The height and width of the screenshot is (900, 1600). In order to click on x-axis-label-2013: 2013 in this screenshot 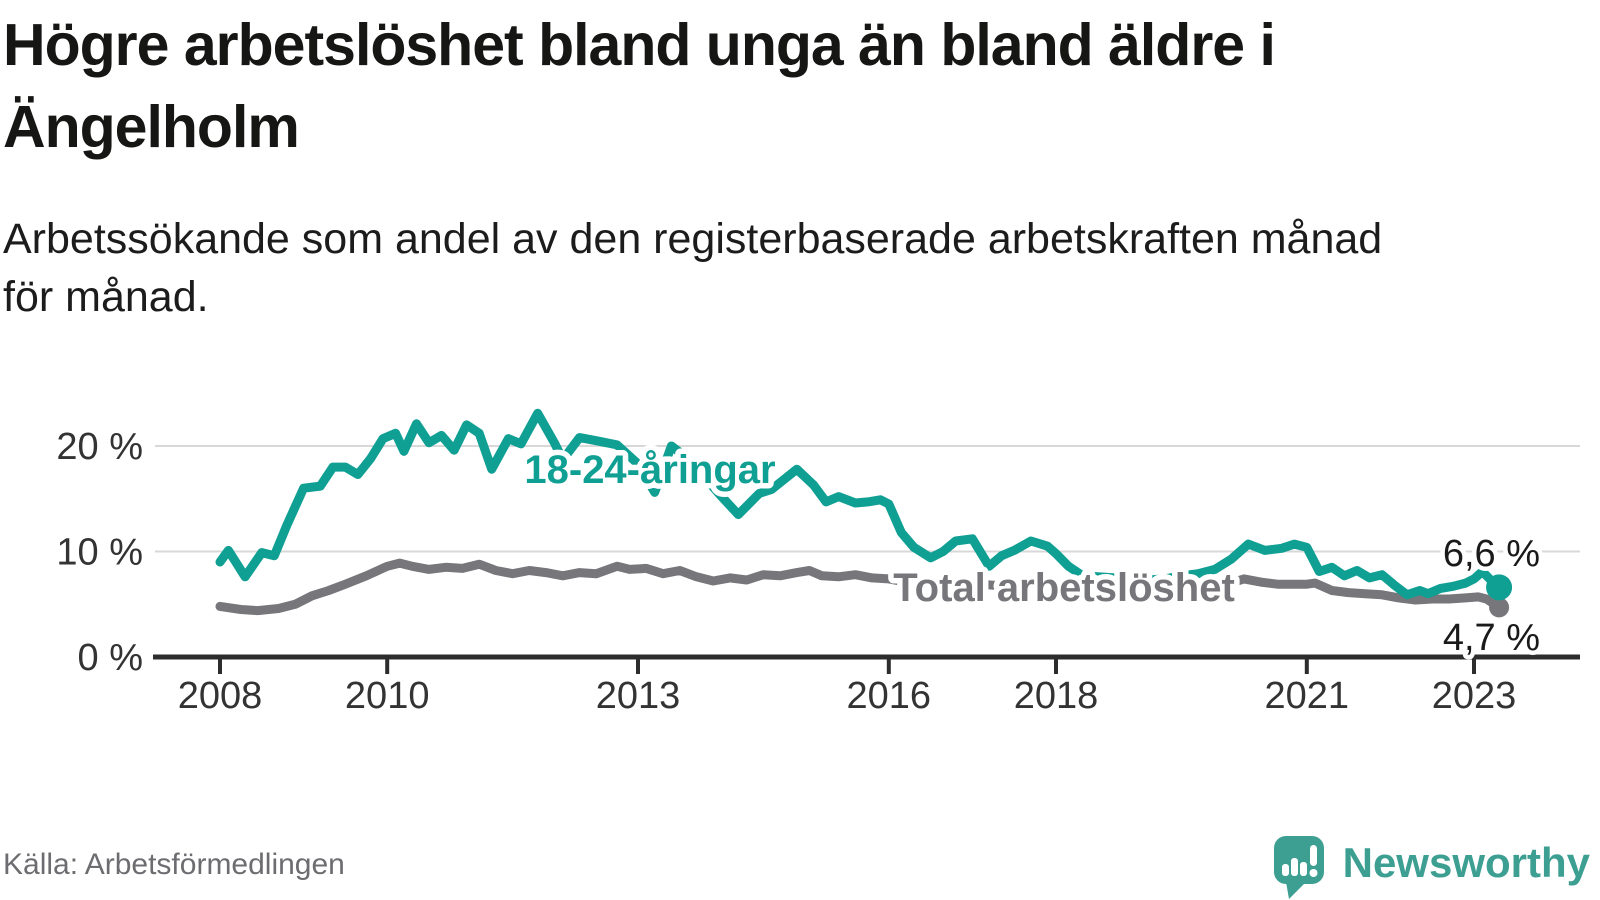, I will do `click(638, 696)`.